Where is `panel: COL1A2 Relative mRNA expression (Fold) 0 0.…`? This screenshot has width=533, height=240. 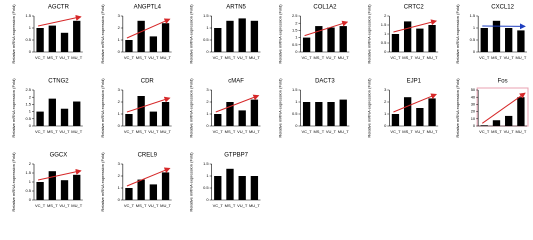 panel: COL1A2 Relative mRNA expression (Fold) 0 0.… is located at coordinates (314, 34).